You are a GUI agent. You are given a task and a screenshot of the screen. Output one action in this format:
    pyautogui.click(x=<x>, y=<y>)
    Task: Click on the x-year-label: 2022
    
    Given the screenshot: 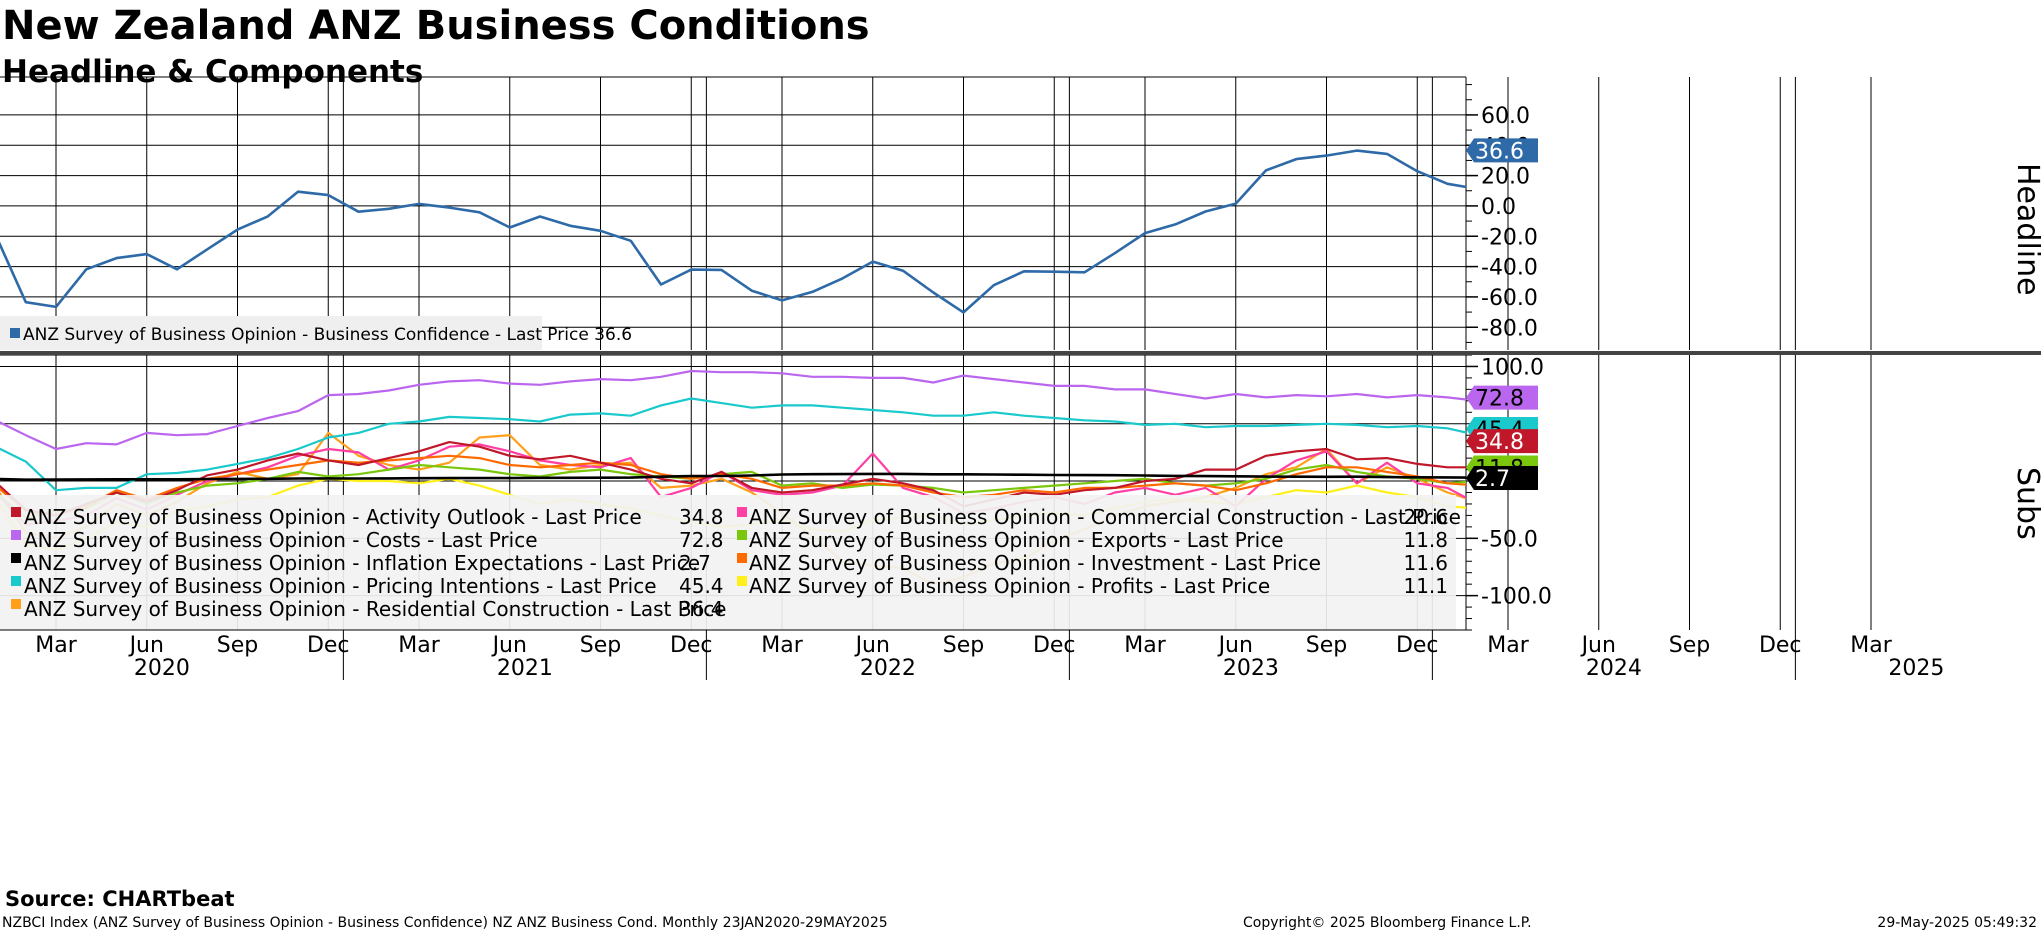 What is the action you would take?
    pyautogui.click(x=888, y=668)
    